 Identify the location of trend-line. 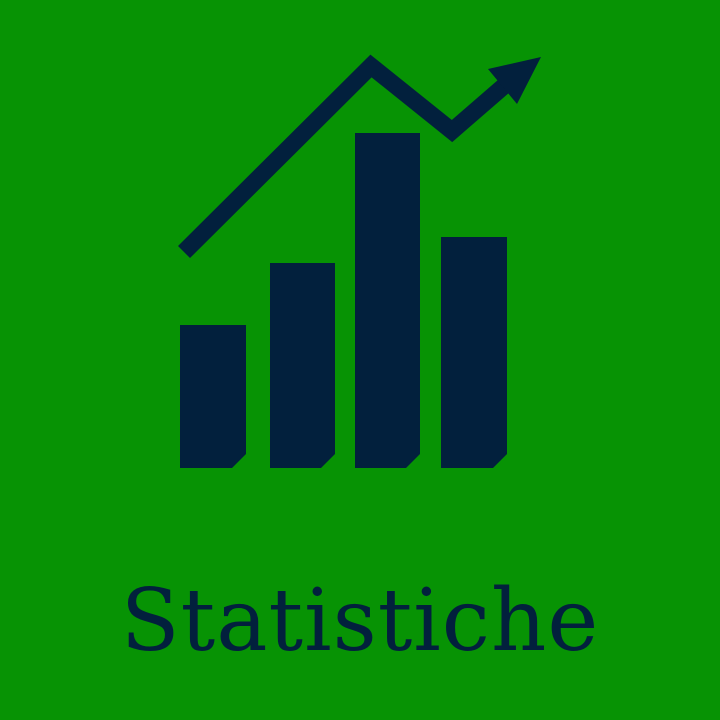
(348, 156).